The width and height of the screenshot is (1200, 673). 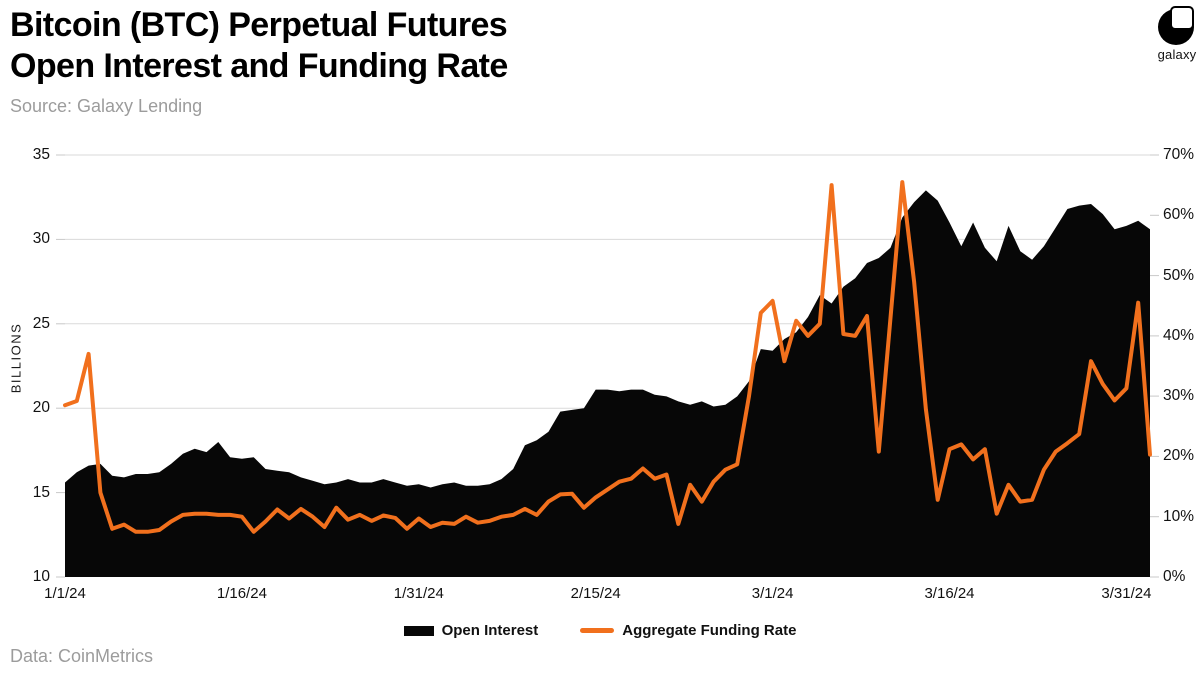 What do you see at coordinates (41, 323) in the screenshot?
I see `left-axis-tick-label: 25` at bounding box center [41, 323].